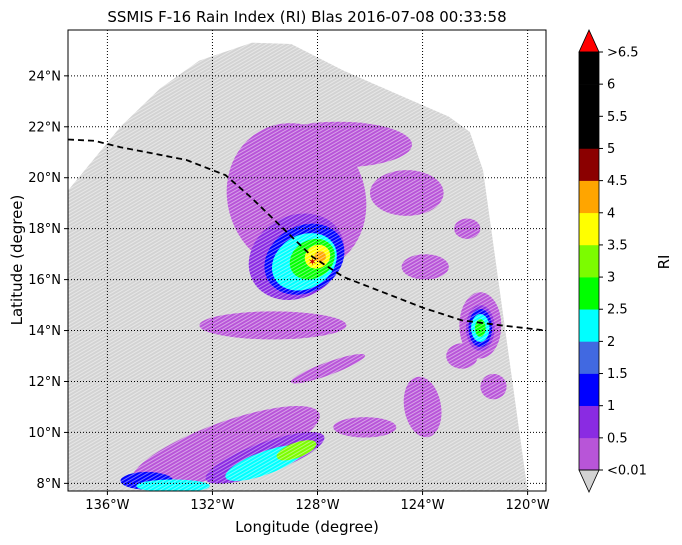  I want to click on colorbar-tick-label: 1, so click(611, 406).